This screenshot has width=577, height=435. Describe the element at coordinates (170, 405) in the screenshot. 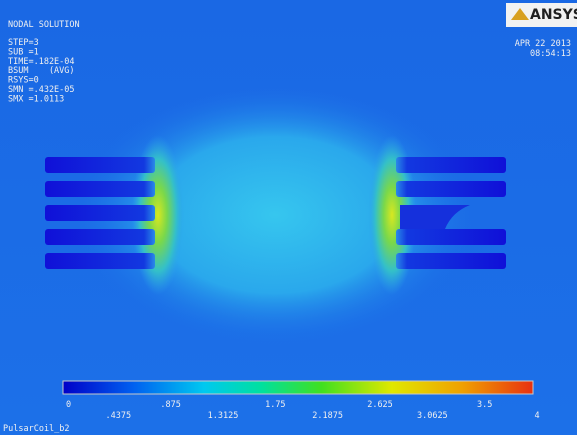

I see `legend-label: .875` at that location.